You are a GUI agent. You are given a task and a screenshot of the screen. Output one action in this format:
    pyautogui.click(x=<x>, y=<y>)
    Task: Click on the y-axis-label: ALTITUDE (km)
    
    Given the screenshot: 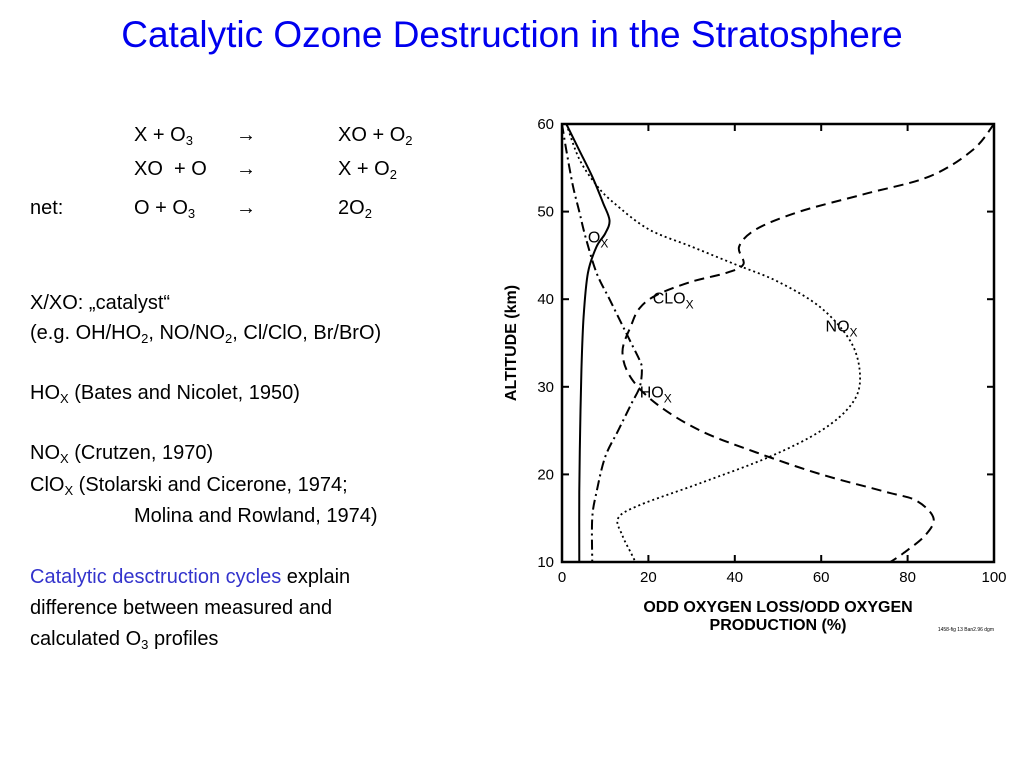 What is the action you would take?
    pyautogui.click(x=511, y=343)
    